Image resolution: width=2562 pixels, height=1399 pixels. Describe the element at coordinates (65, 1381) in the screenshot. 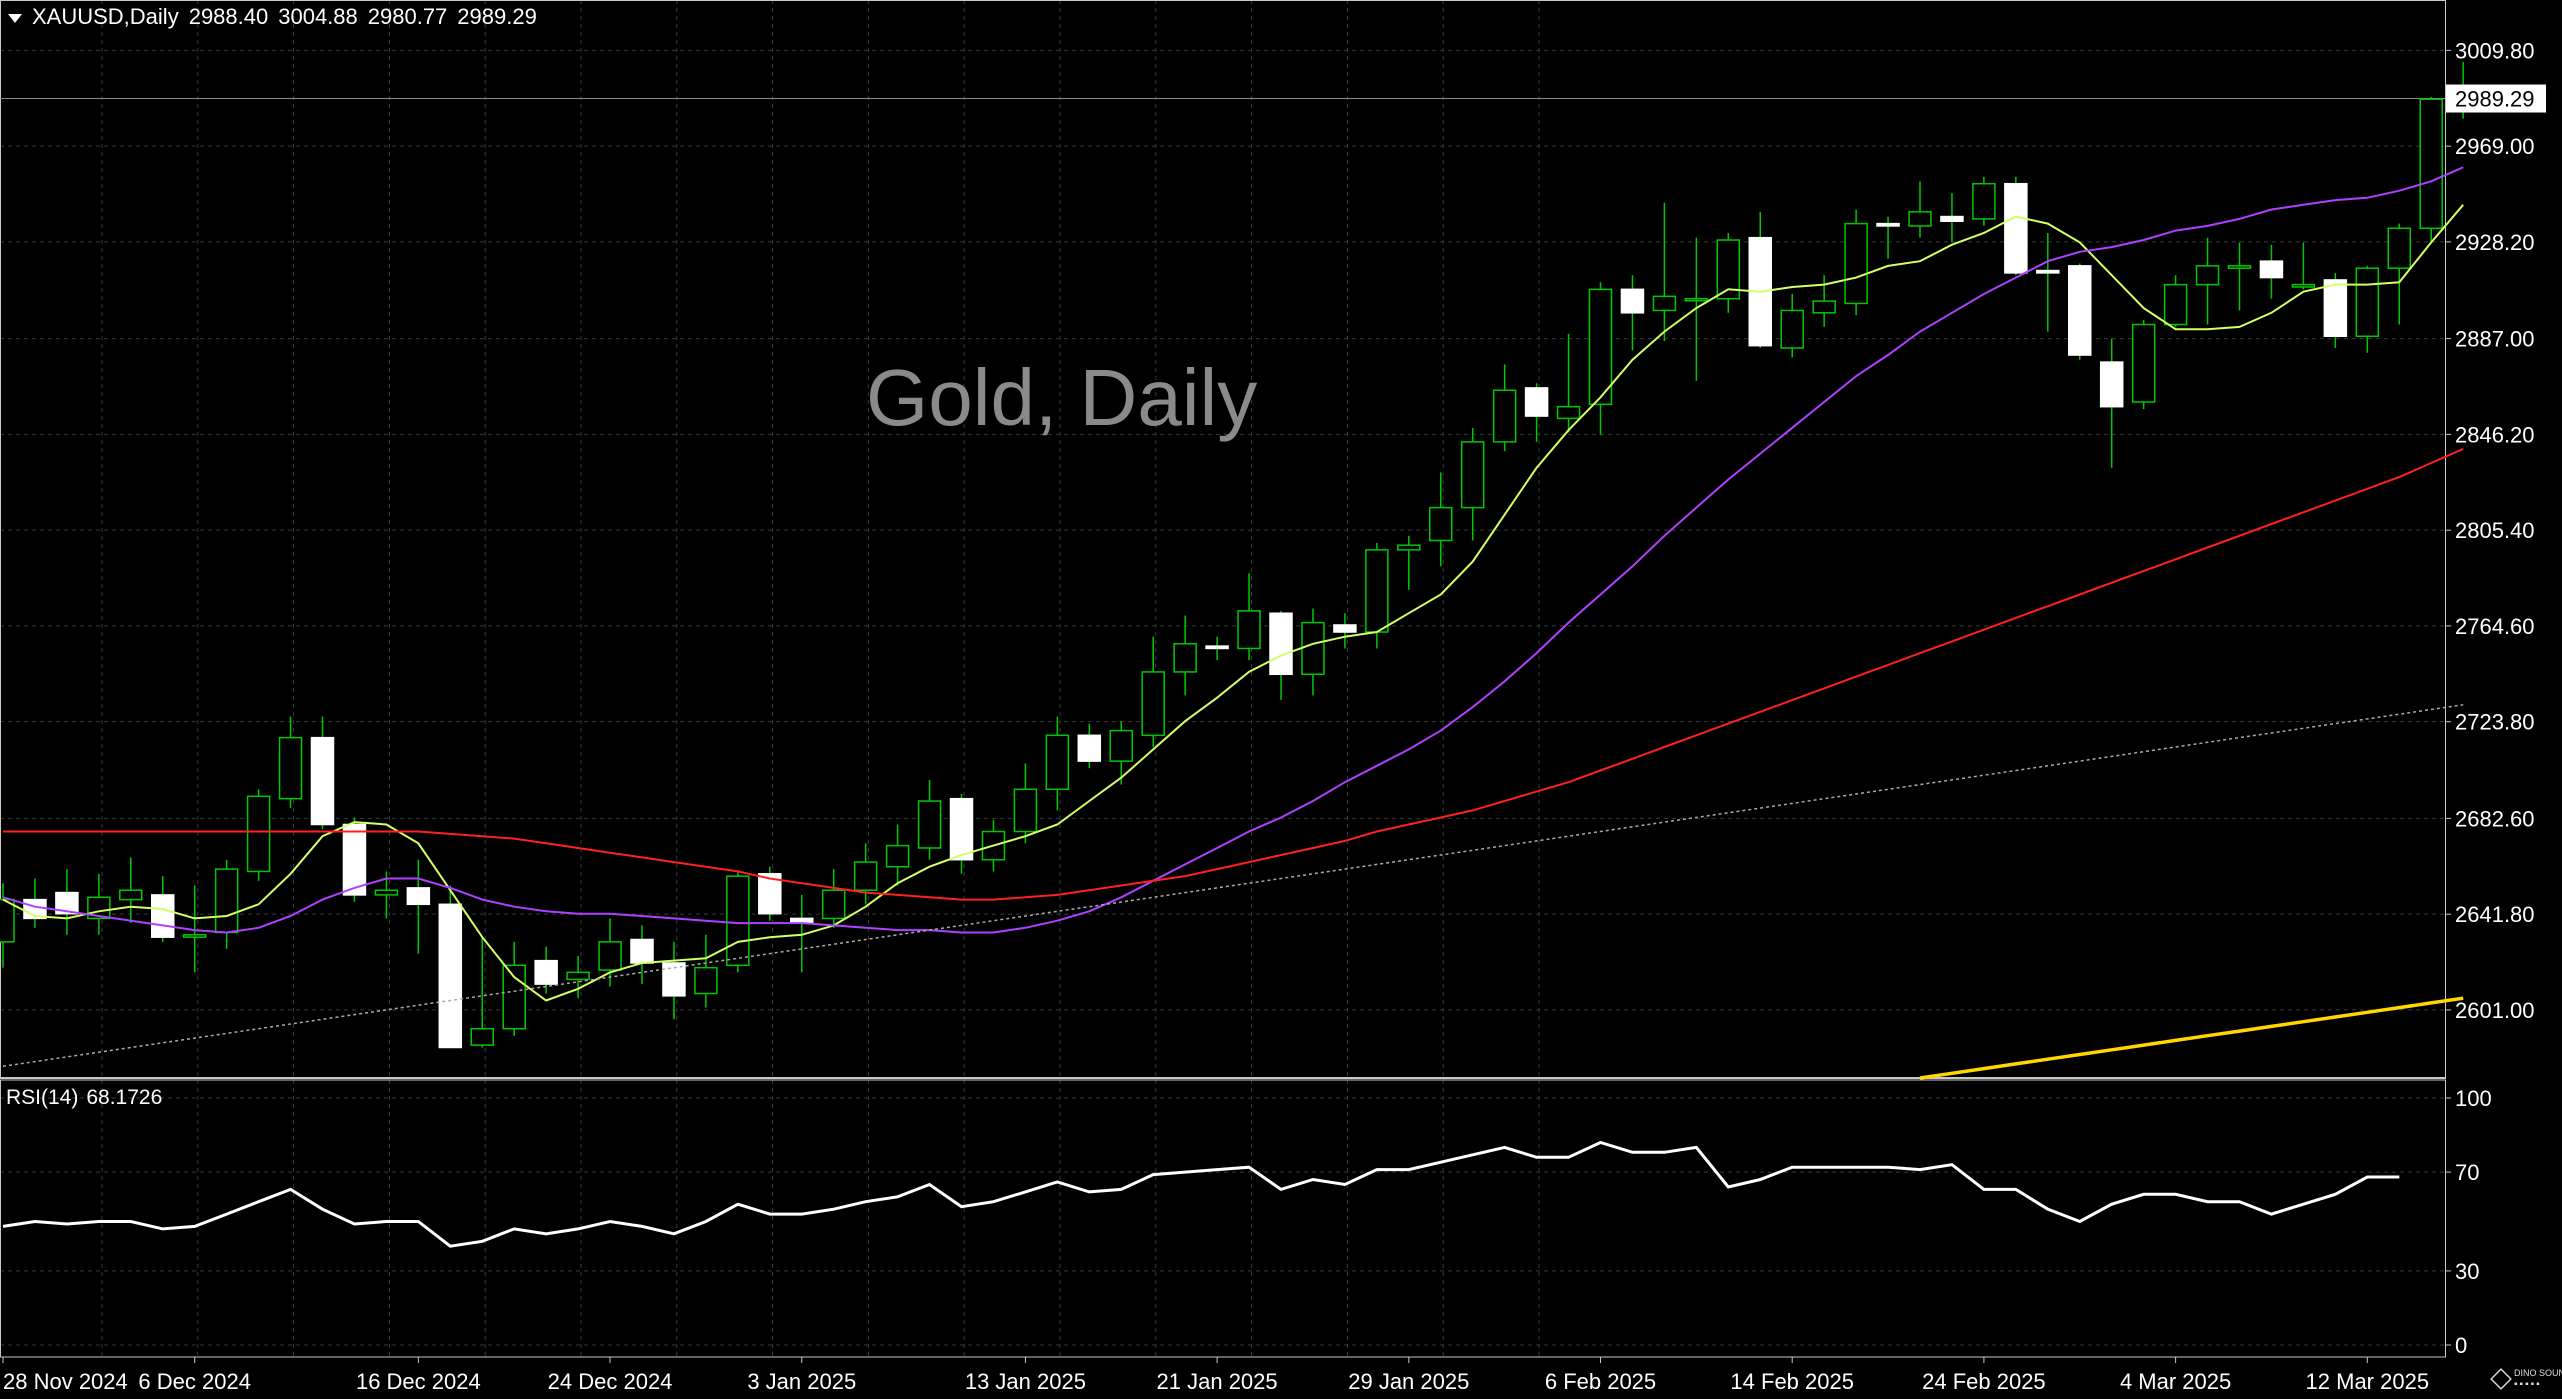

I see `time-axis-label: 28 Nov 2024` at that location.